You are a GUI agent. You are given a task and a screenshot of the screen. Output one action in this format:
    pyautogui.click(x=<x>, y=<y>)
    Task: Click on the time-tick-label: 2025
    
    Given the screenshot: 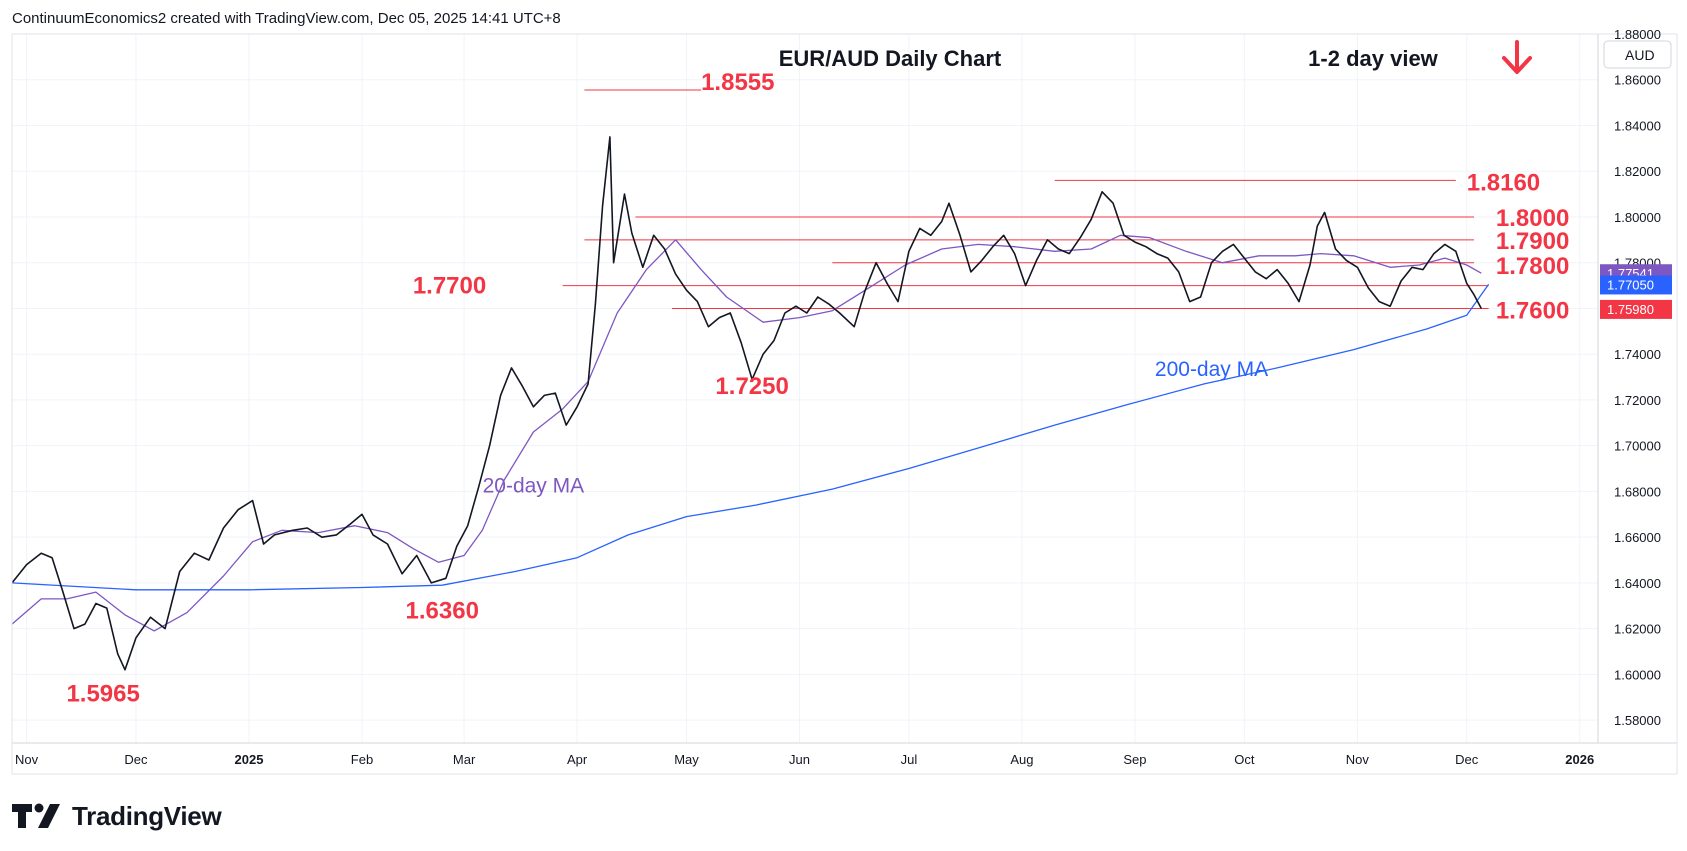 What is the action you would take?
    pyautogui.click(x=249, y=759)
    